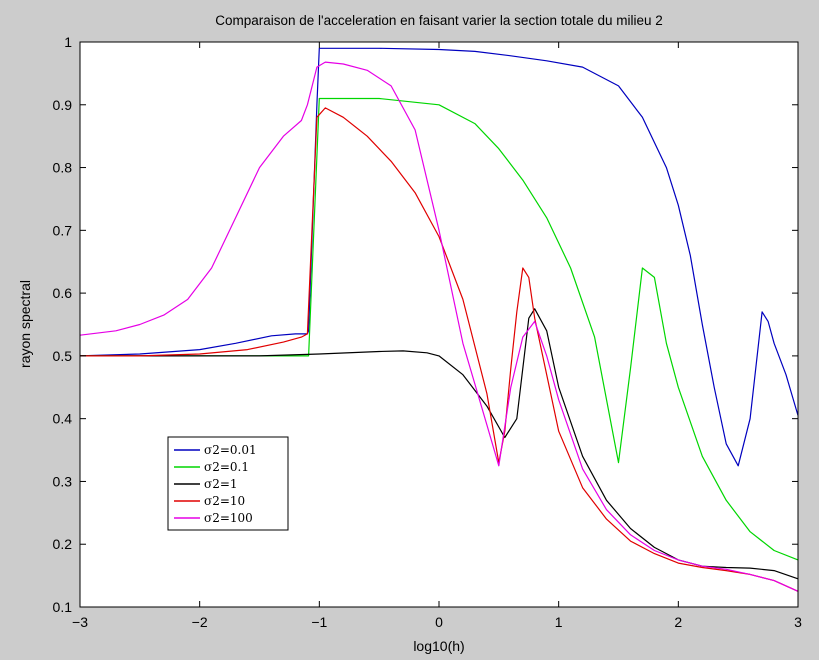 The width and height of the screenshot is (819, 660). I want to click on x-tick-label: 3, so click(798, 622).